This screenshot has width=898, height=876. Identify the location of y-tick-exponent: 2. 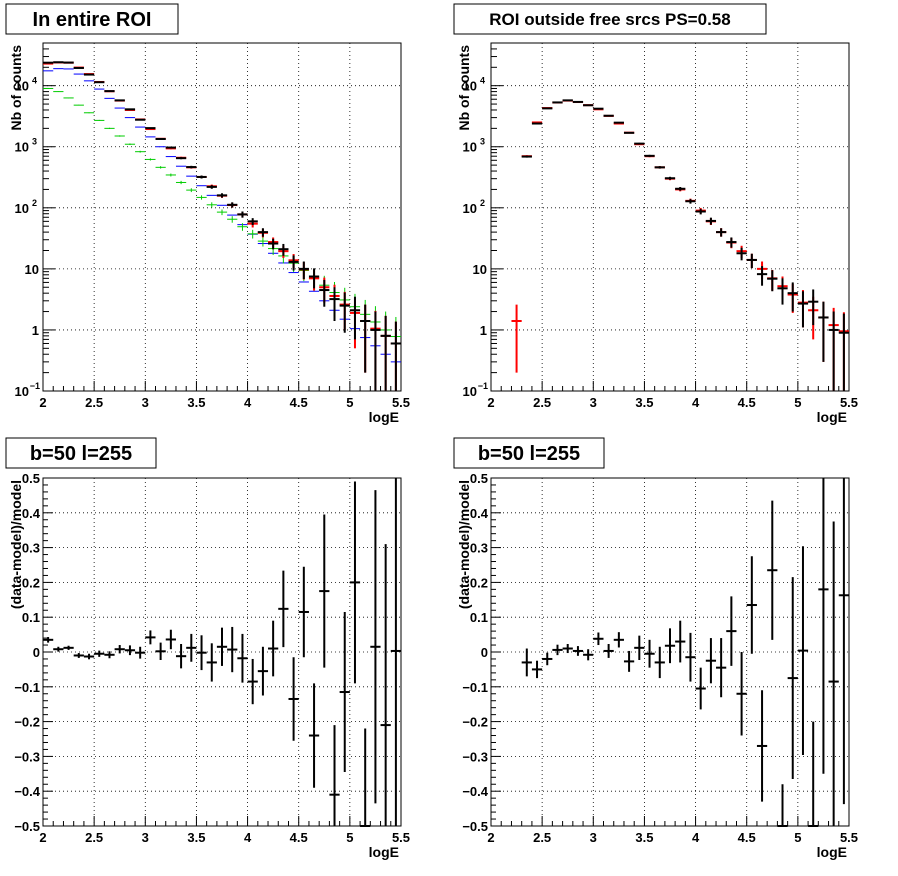
(482, 203).